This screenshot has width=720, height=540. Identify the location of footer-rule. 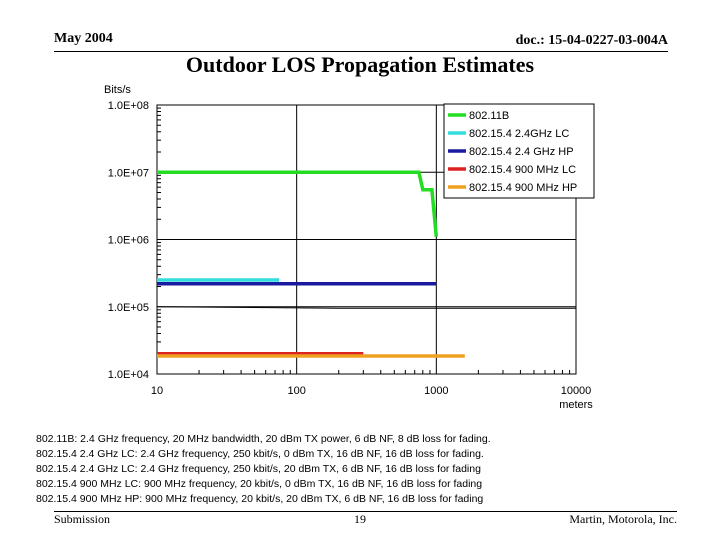
(365, 511).